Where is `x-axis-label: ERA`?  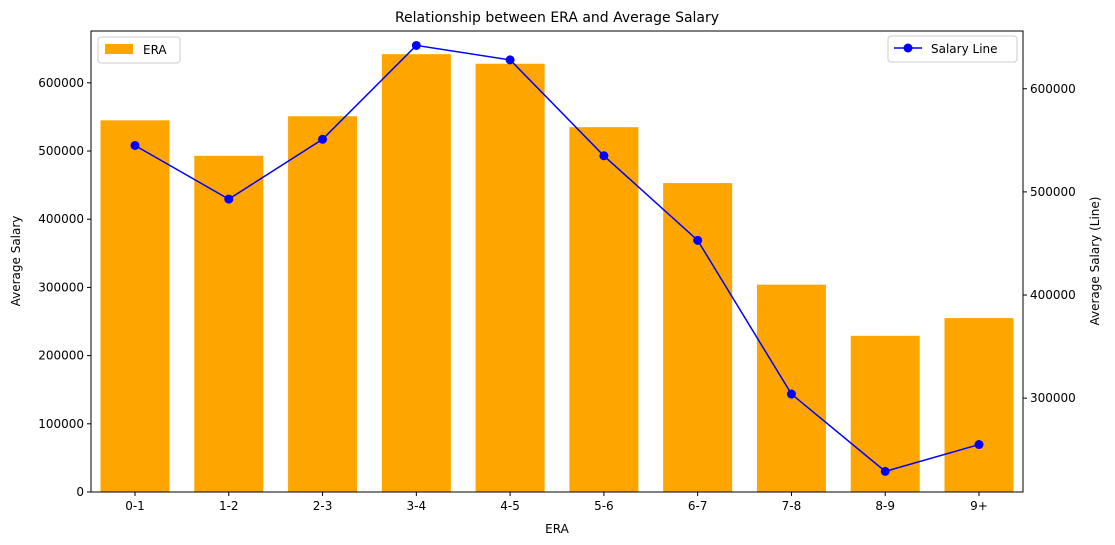 x-axis-label: ERA is located at coordinates (557, 529).